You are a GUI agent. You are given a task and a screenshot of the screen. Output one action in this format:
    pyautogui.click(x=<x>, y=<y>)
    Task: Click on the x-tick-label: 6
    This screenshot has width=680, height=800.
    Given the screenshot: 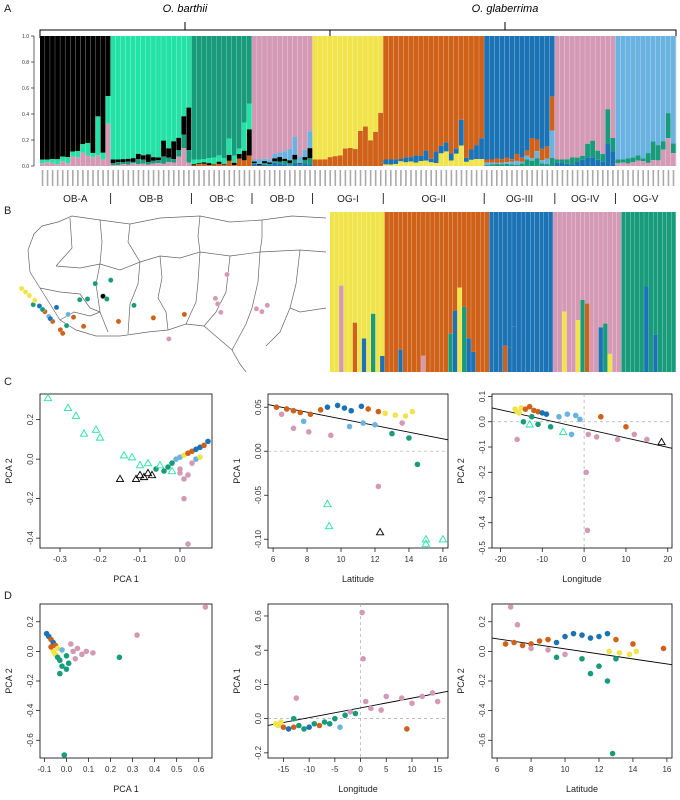 What is the action you would take?
    pyautogui.click(x=497, y=769)
    